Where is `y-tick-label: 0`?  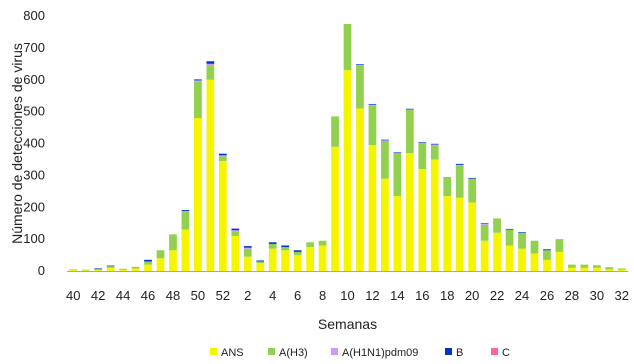
y-tick-label: 0 is located at coordinates (41, 270).